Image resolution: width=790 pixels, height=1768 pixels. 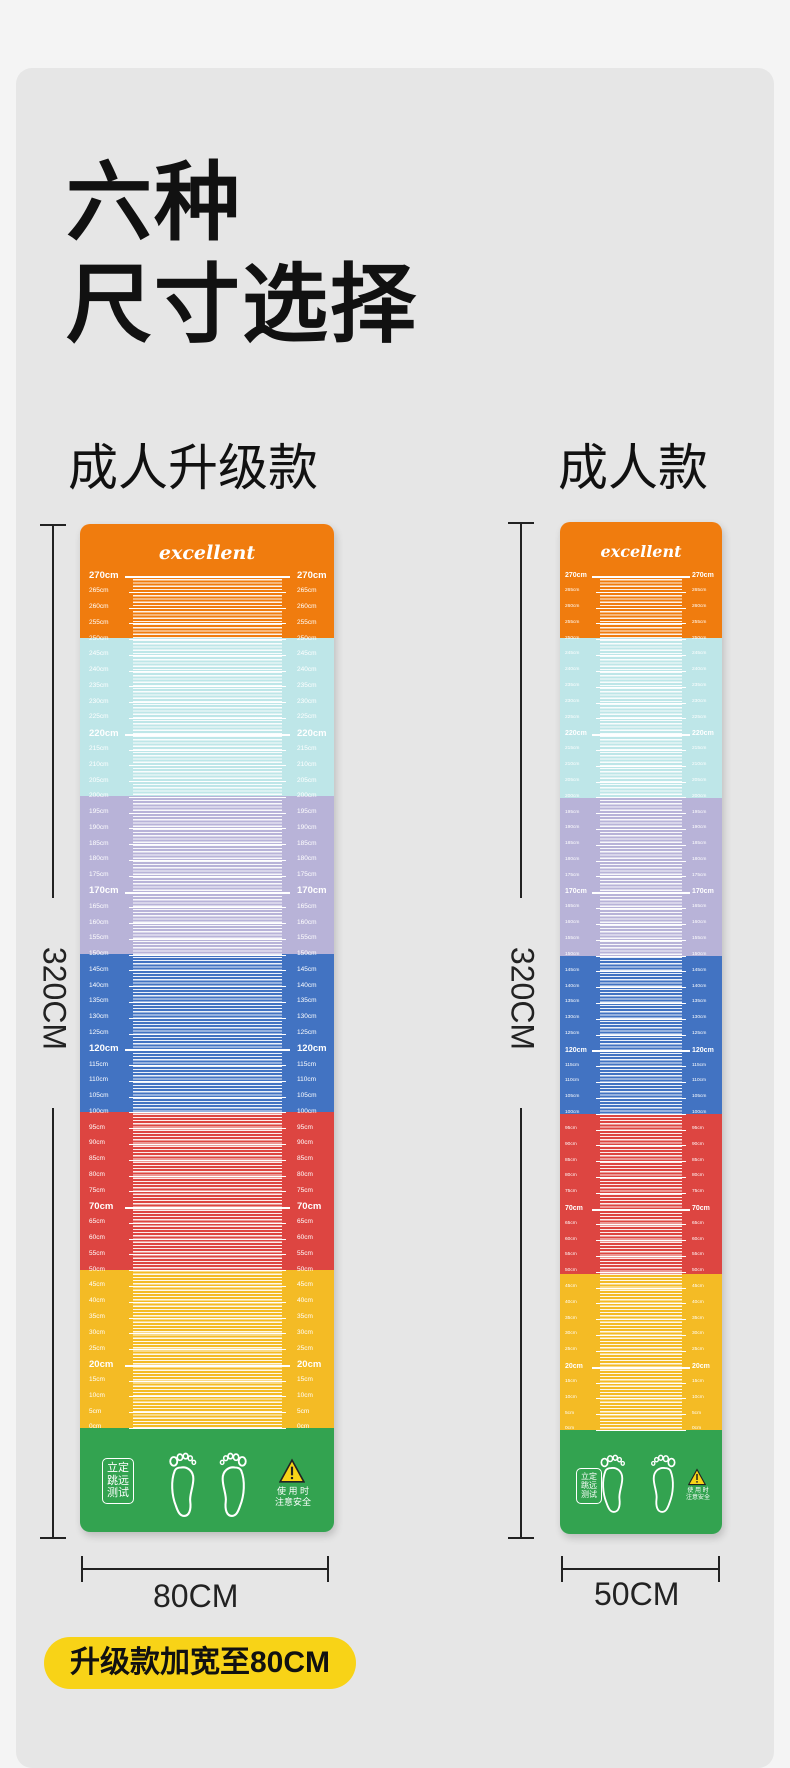 What do you see at coordinates (572, 1113) in the screenshot?
I see `tick-label-l: 100cm` at bounding box center [572, 1113].